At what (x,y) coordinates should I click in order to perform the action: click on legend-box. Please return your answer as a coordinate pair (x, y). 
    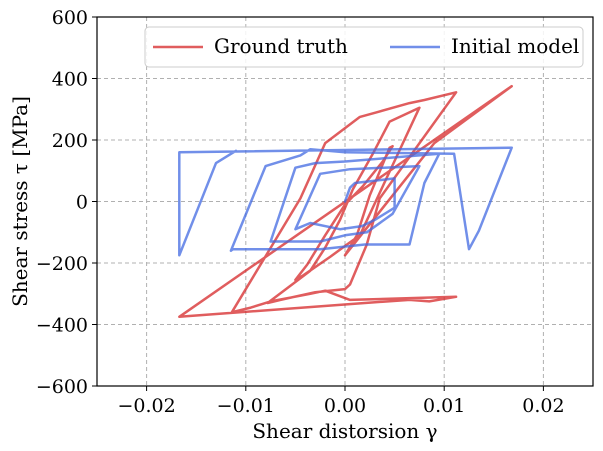
    Looking at the image, I should click on (364, 47).